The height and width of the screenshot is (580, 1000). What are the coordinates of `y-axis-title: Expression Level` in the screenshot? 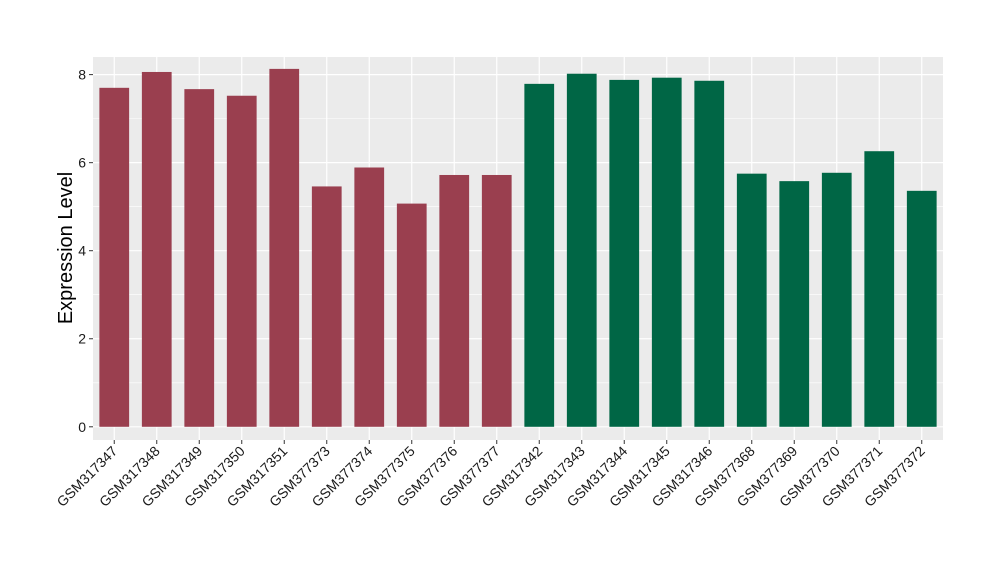 It's located at (66, 248).